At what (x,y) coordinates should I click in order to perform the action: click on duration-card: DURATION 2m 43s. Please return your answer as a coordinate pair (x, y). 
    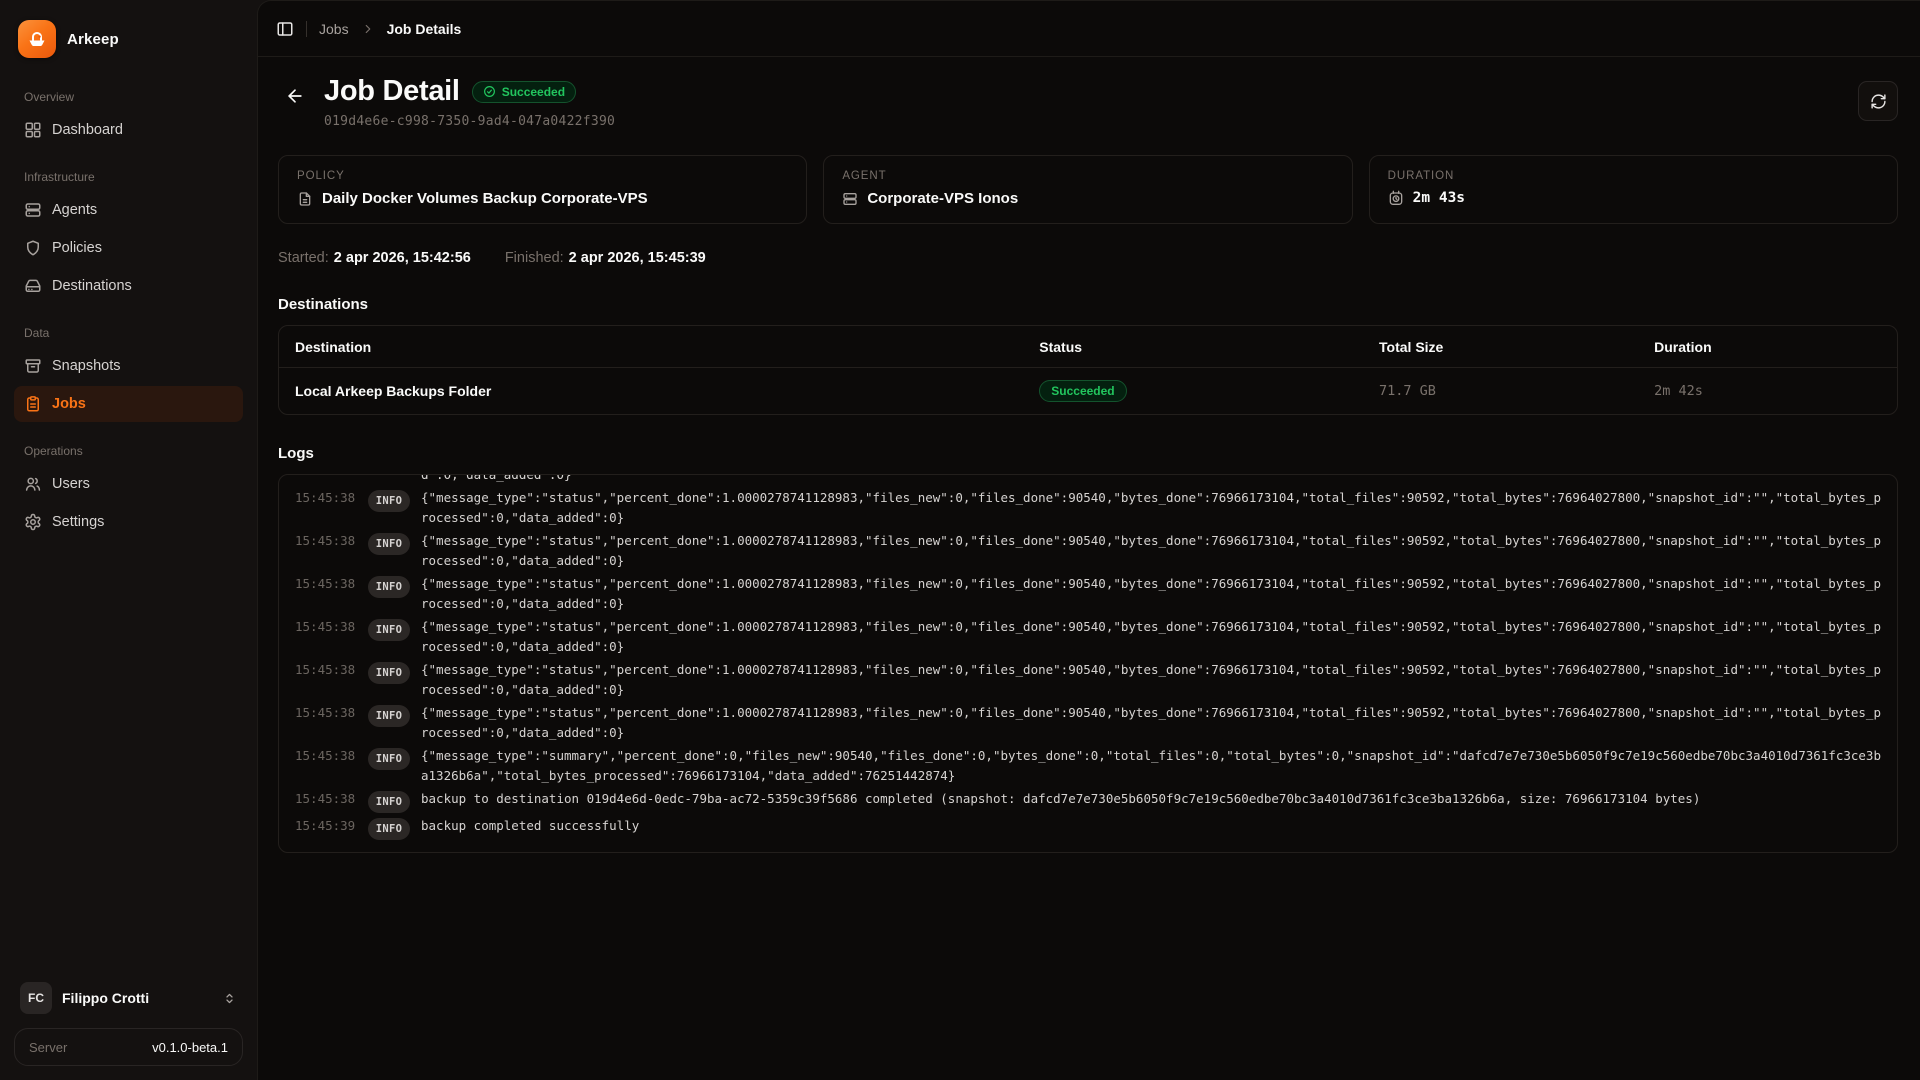
    Looking at the image, I should click on (1633, 189).